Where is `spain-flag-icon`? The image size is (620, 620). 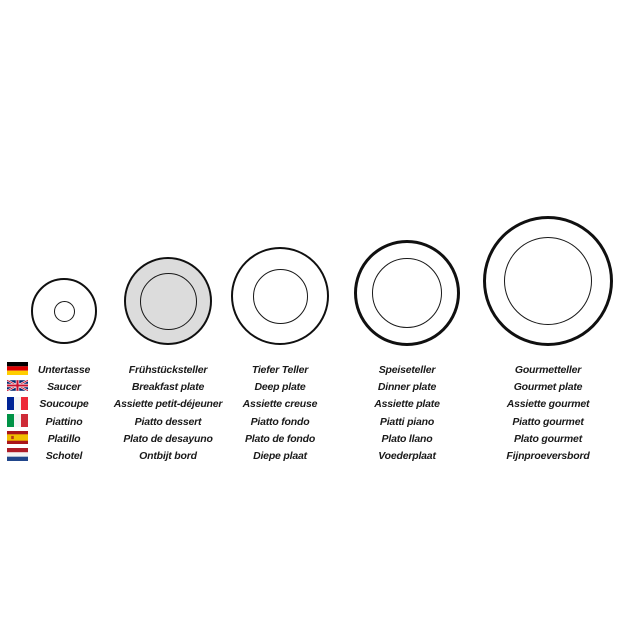 spain-flag-icon is located at coordinates (17, 438).